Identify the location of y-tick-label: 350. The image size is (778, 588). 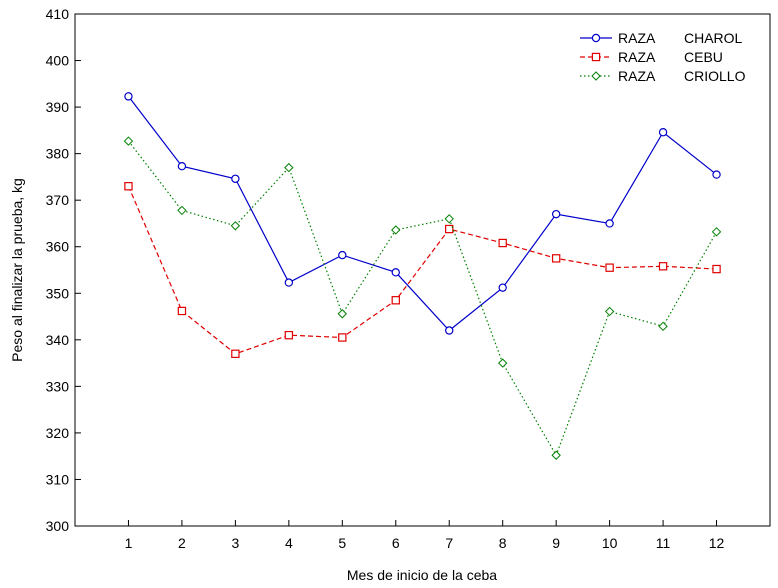
(58, 293).